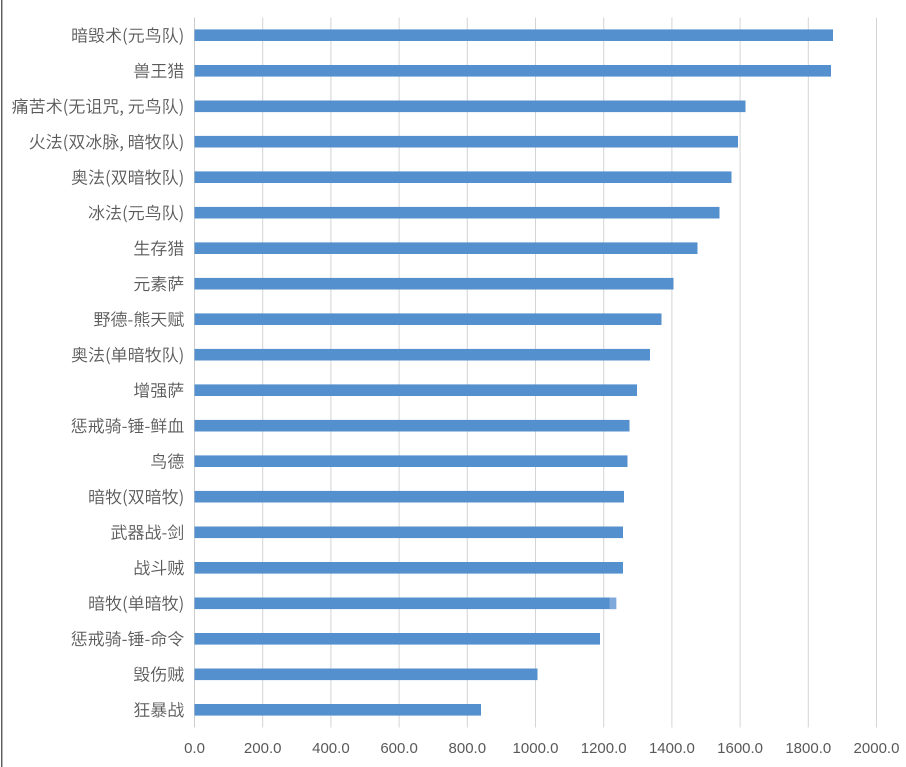 The width and height of the screenshot is (906, 767). What do you see at coordinates (399, 748) in the screenshot?
I see `svg-text: 600.0` at bounding box center [399, 748].